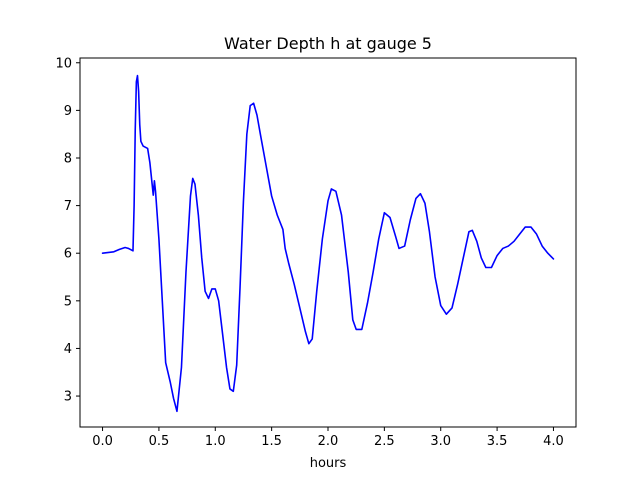 Image resolution: width=640 pixels, height=480 pixels. I want to click on y-tick-label: 5, so click(68, 301).